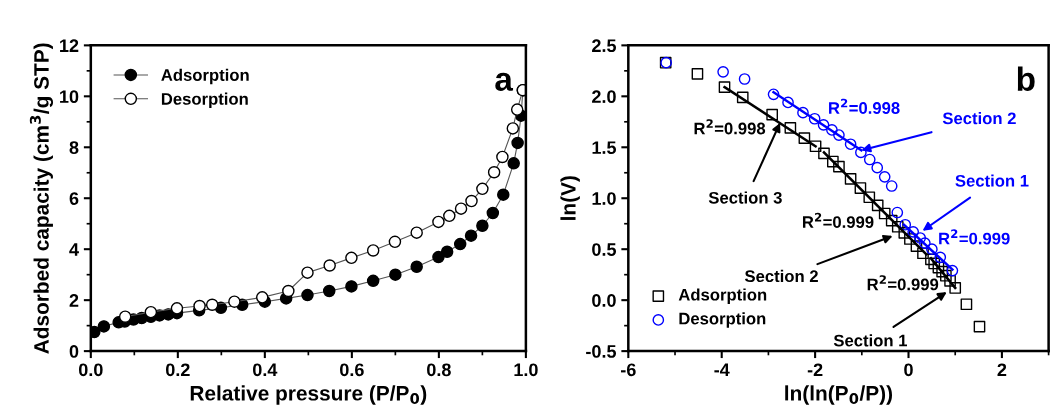  What do you see at coordinates (604, 97) in the screenshot?
I see `y-tick-label: 2.0` at bounding box center [604, 97].